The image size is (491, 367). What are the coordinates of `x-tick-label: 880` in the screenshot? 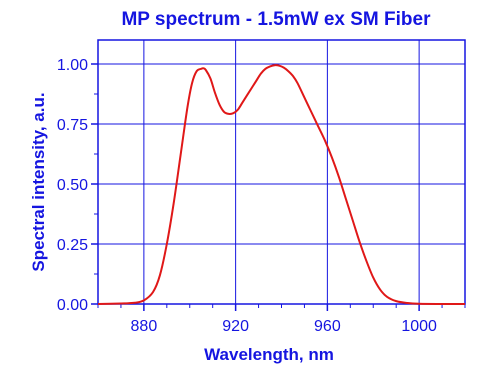 It's located at (144, 326).